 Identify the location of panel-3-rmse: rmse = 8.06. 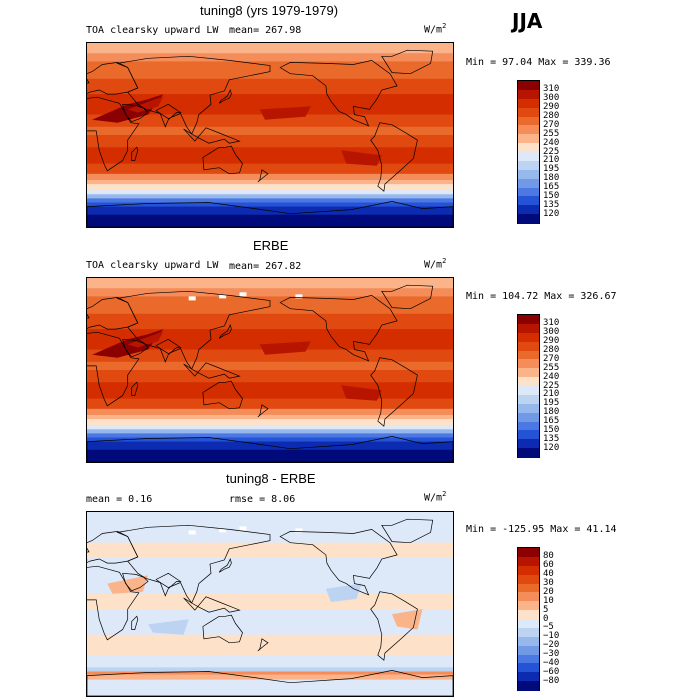
(262, 499).